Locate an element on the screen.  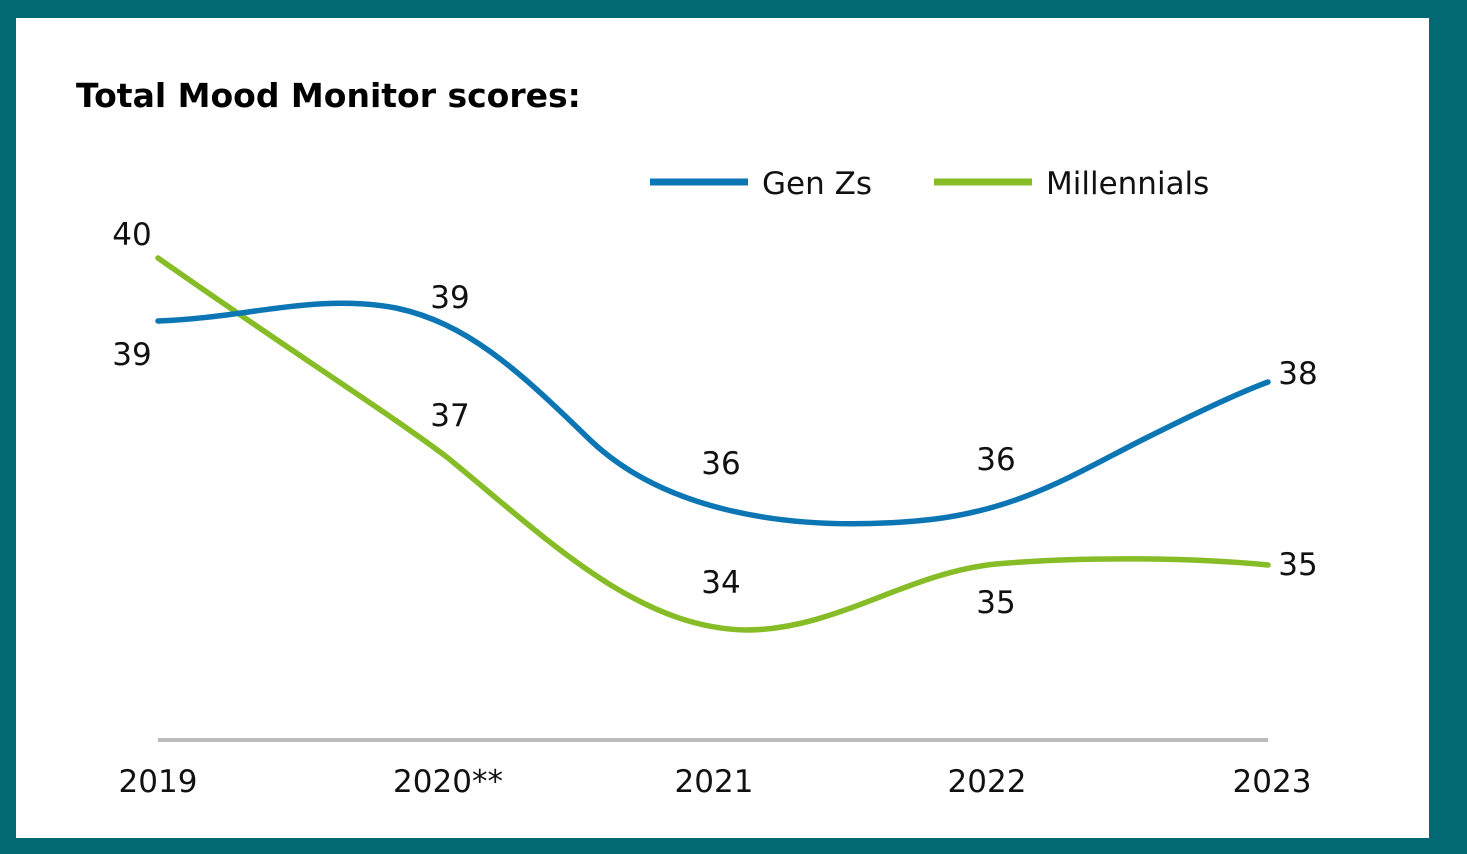
x-tick-label: 2023 is located at coordinates (1272, 782).